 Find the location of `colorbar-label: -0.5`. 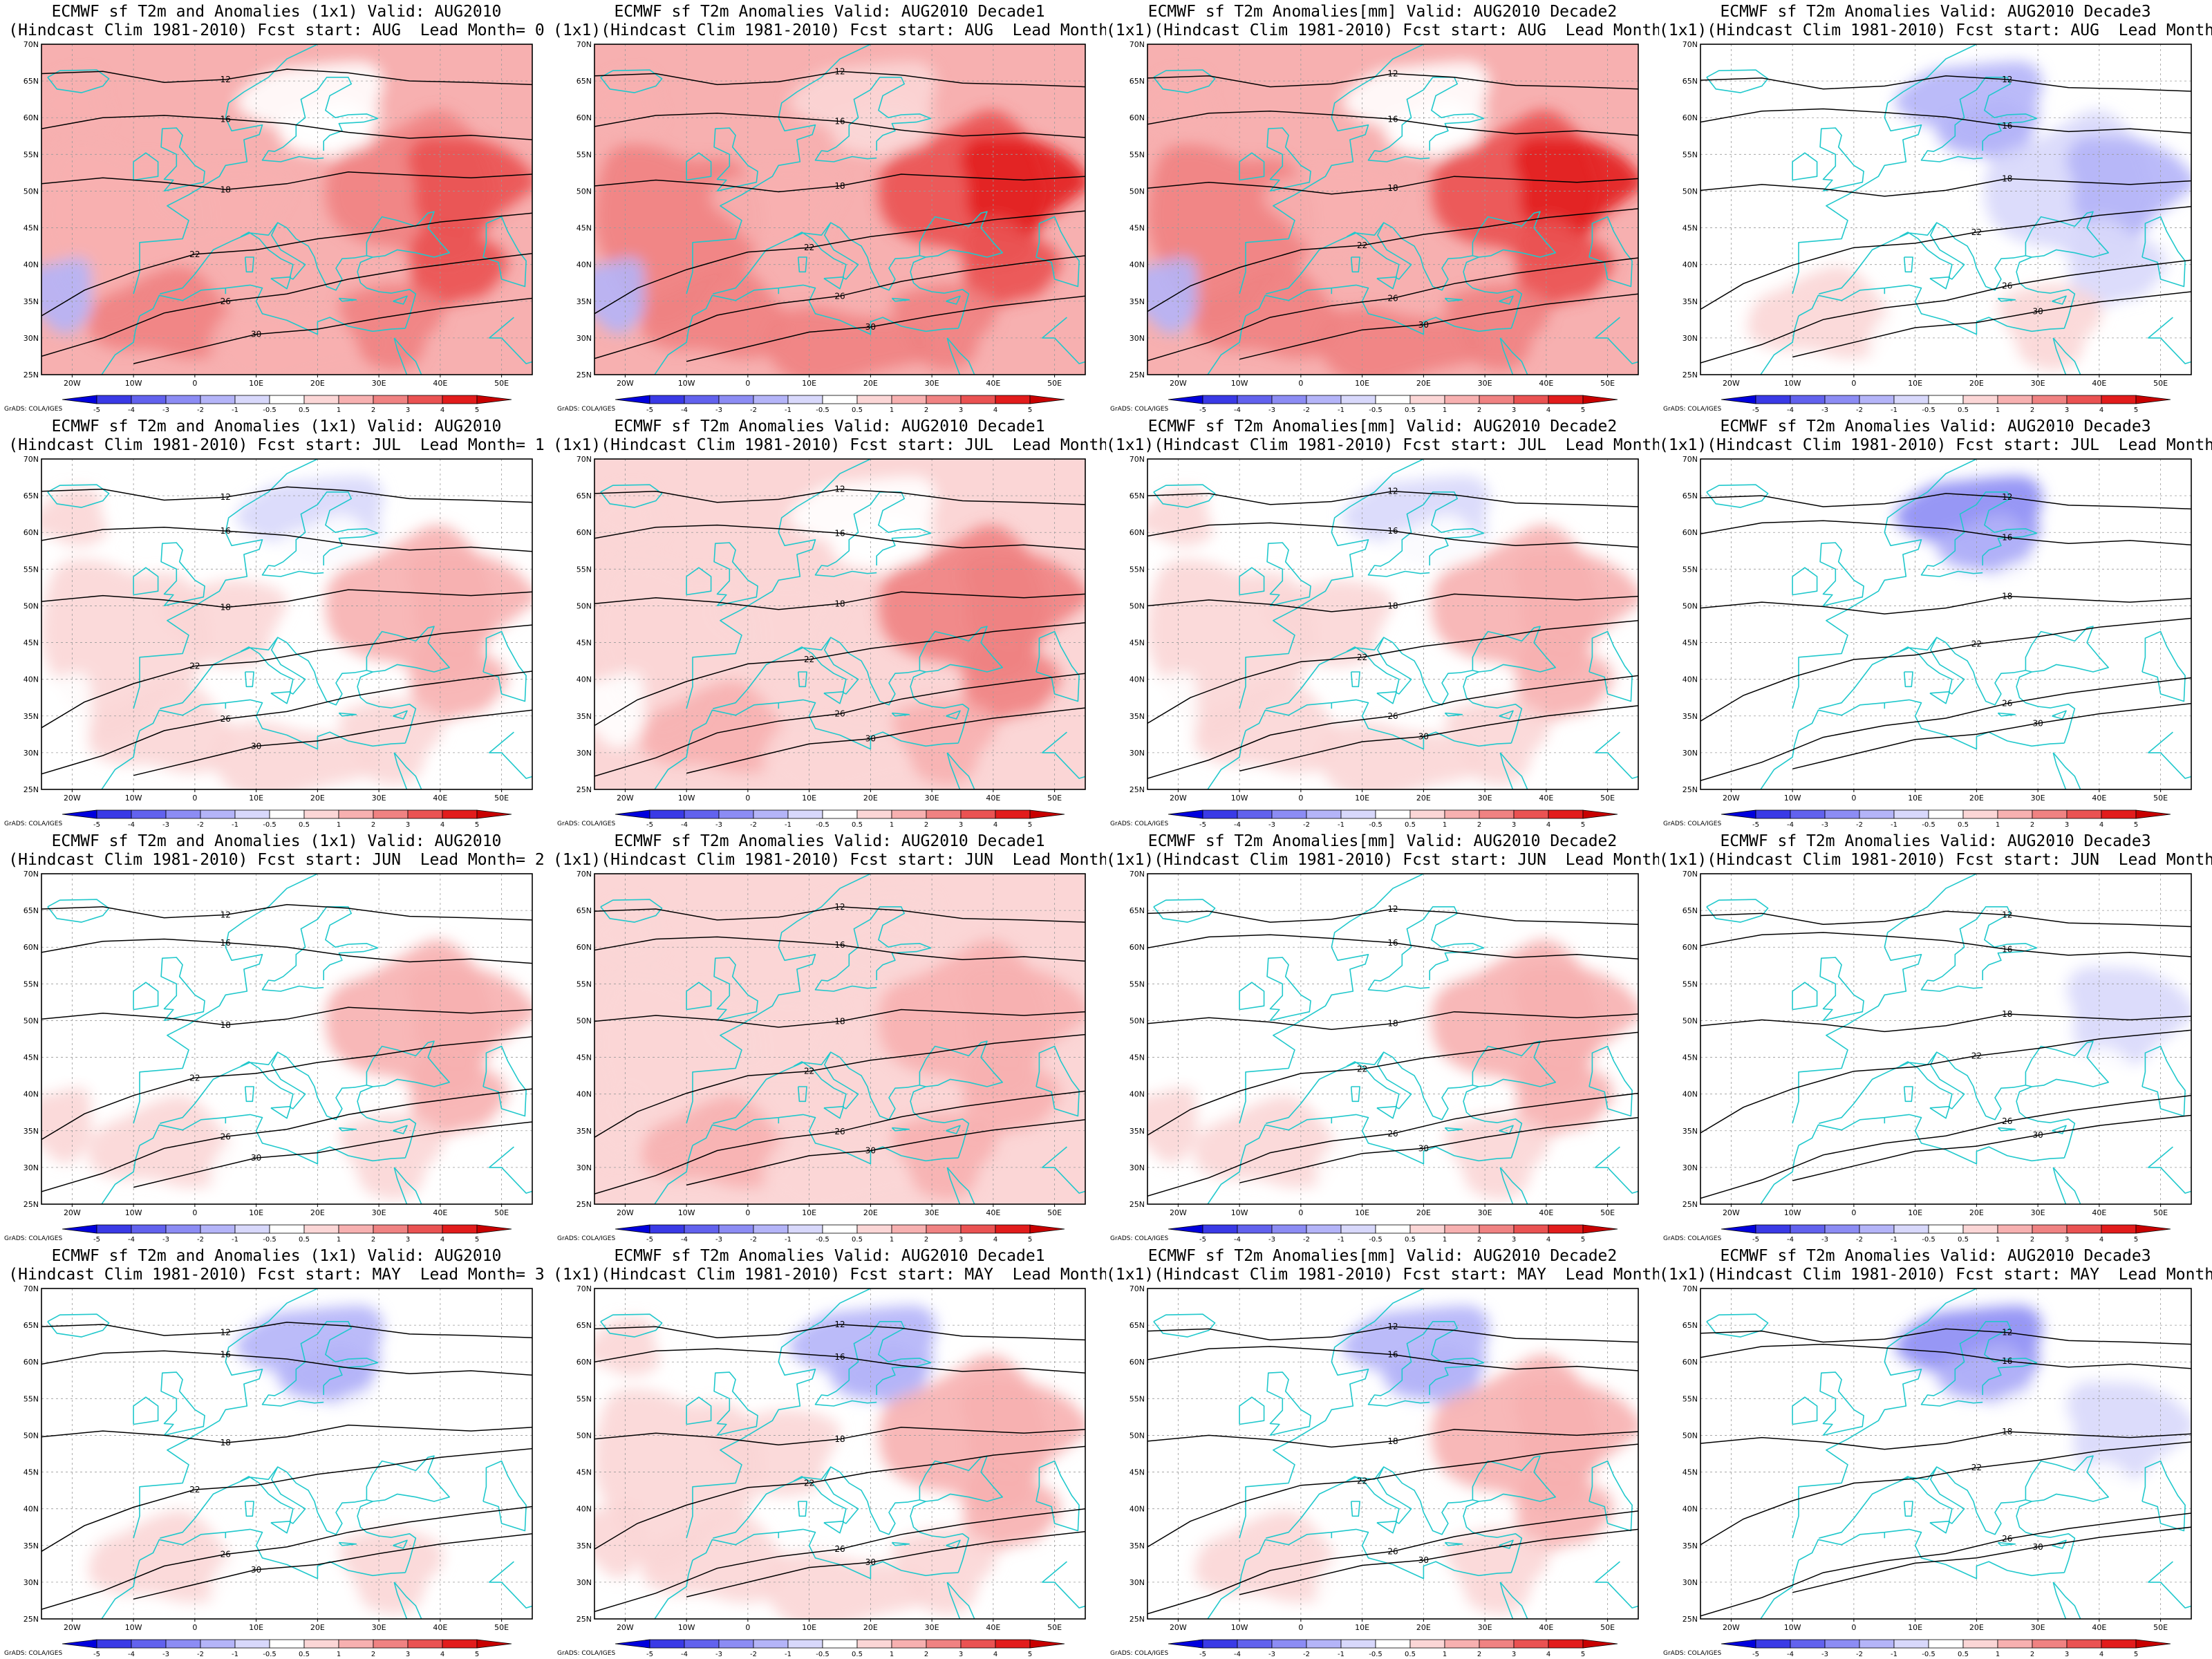

colorbar-label: -0.5 is located at coordinates (1375, 825).